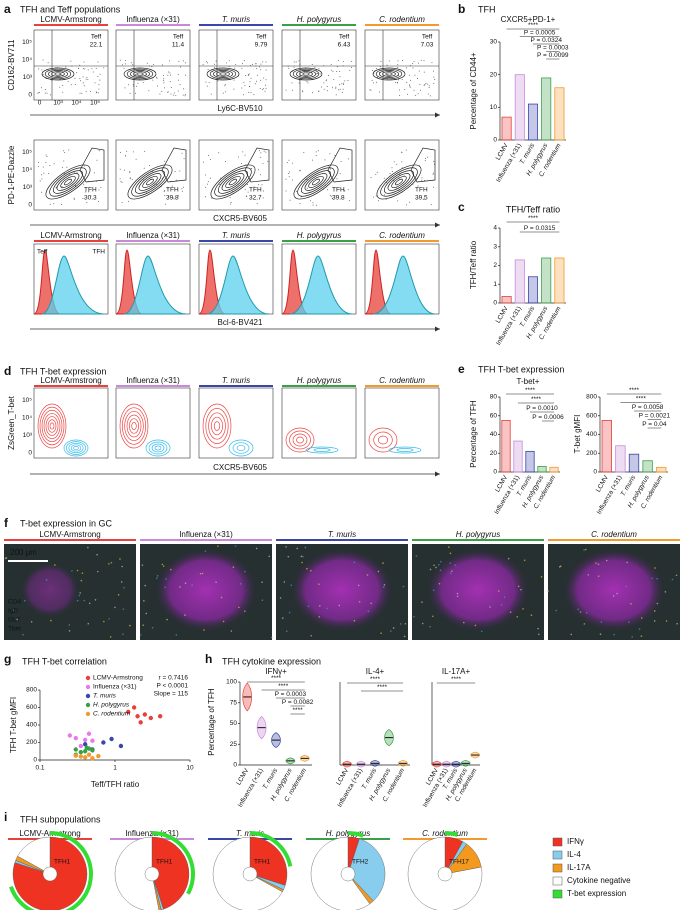 Image resolution: width=685 pixels, height=910 pixels. I want to click on legend-label: Cytokine negative, so click(599, 880).